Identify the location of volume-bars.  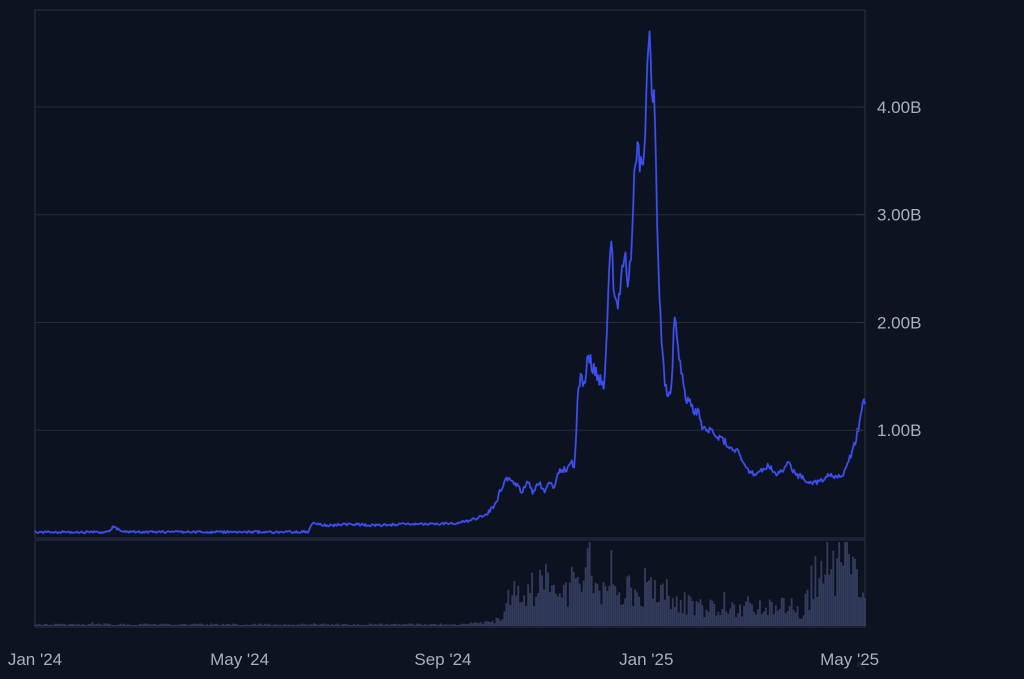
(450, 584).